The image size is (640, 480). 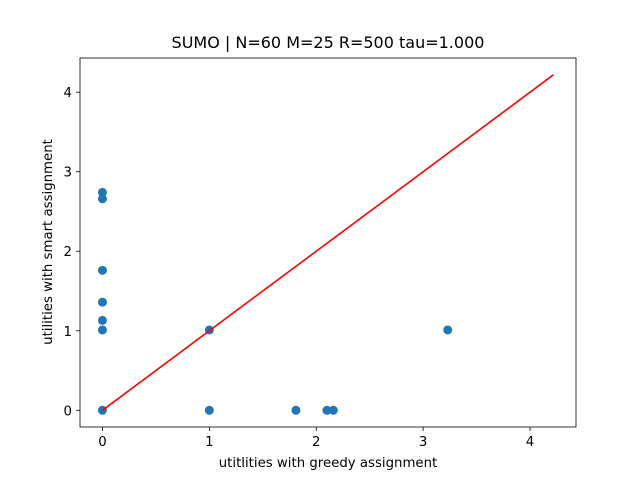 What do you see at coordinates (68, 332) in the screenshot?
I see `y-tick-label: 1` at bounding box center [68, 332].